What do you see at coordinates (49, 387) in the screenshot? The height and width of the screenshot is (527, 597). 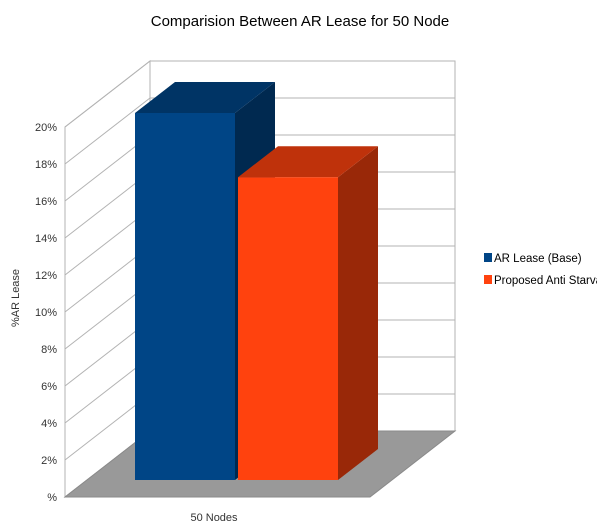 I see `y-tick-label: 6%` at bounding box center [49, 387].